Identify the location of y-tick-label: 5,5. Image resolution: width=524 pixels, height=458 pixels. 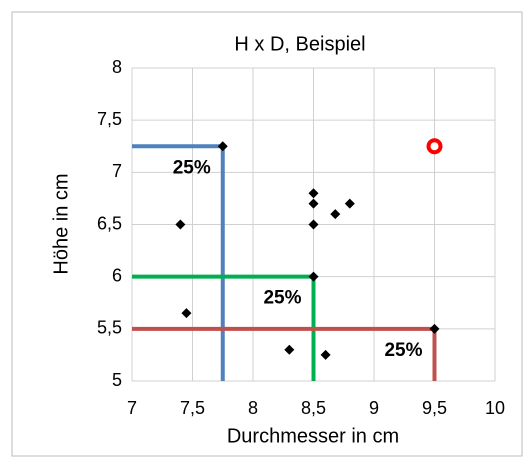
(109, 328).